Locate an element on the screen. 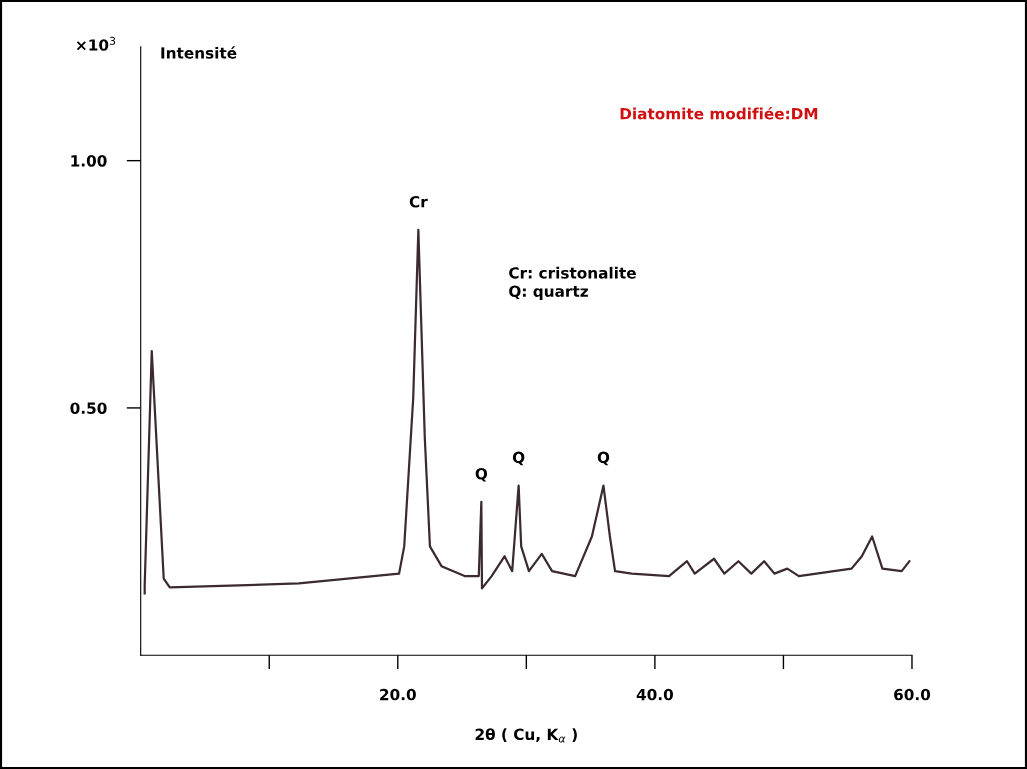 This screenshot has width=1027, height=769. x-tick-label: 60.0 is located at coordinates (912, 694).